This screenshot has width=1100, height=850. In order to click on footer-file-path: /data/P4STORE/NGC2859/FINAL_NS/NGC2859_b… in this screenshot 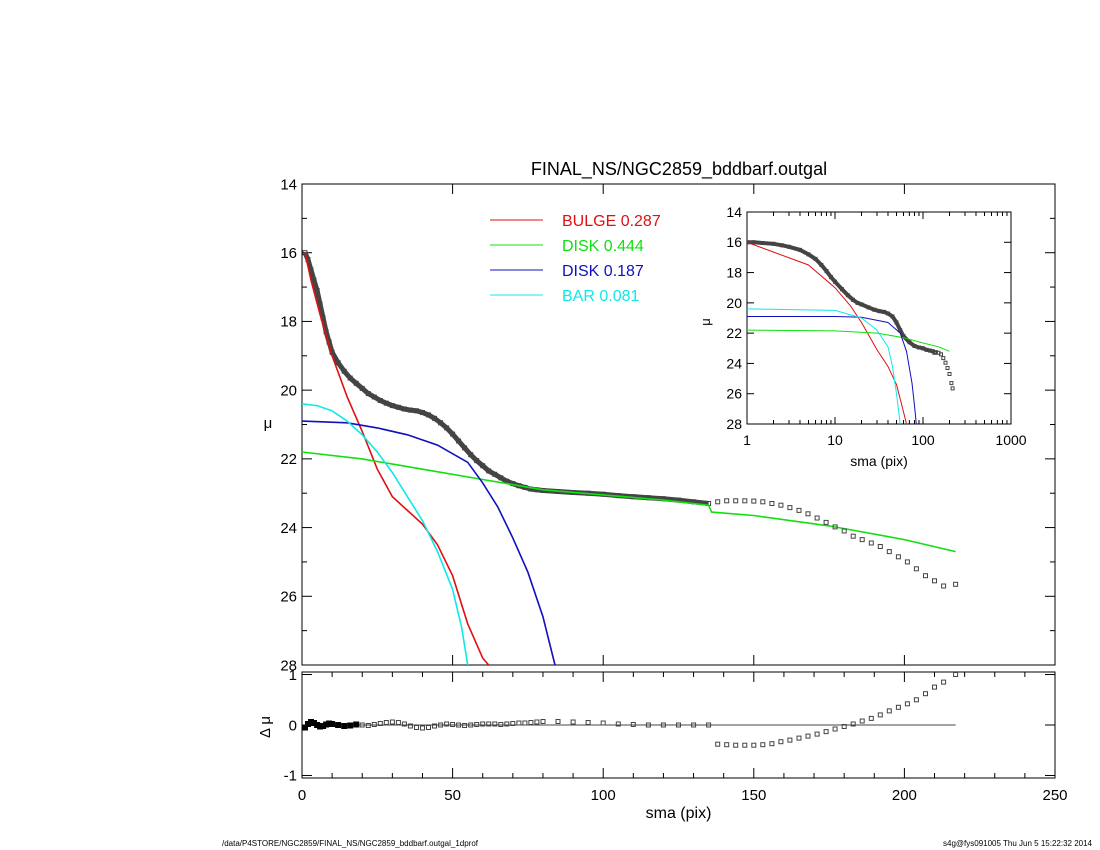, I will do `click(350, 843)`.